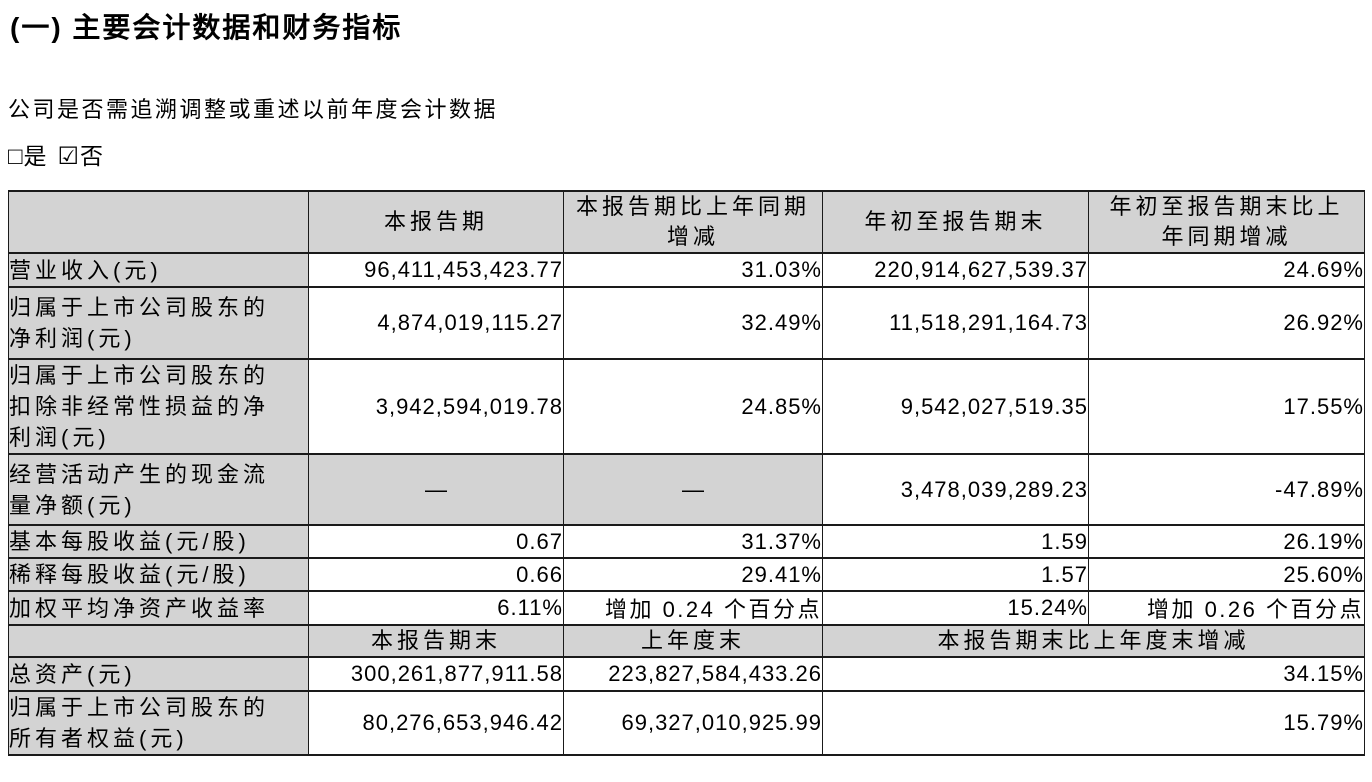 The height and width of the screenshot is (782, 1372). What do you see at coordinates (1226, 541) in the screenshot?
I see `value-cell: 26.19%` at bounding box center [1226, 541].